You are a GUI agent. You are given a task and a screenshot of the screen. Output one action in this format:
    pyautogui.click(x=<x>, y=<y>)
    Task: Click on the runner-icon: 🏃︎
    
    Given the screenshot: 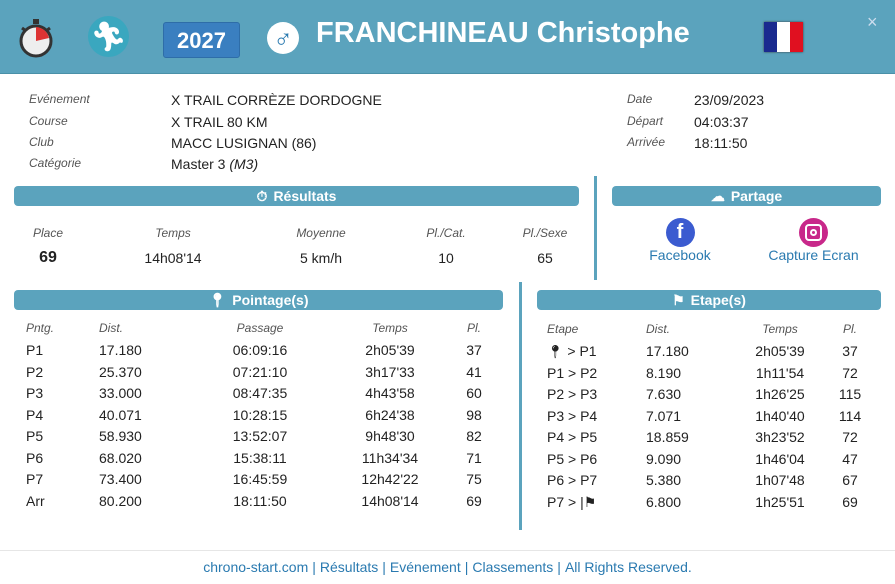 What is the action you would take?
    pyautogui.click(x=108, y=36)
    